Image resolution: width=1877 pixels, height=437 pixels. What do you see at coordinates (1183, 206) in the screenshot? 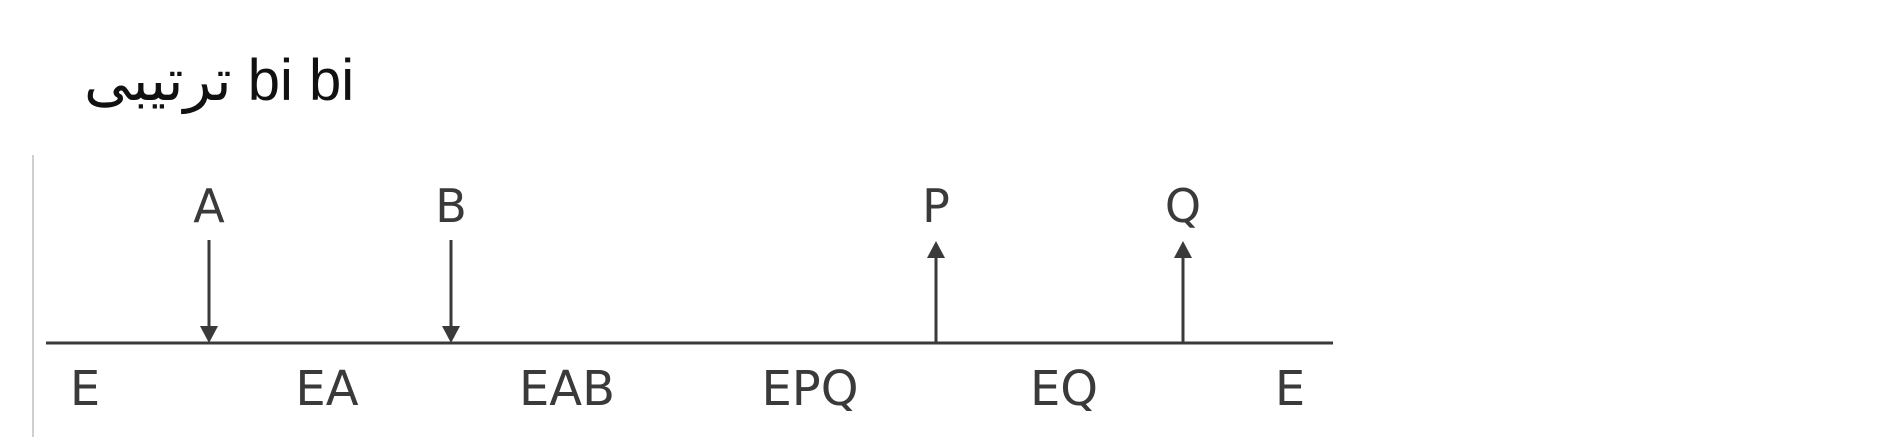
I see `event-q-label: Q` at bounding box center [1183, 206].